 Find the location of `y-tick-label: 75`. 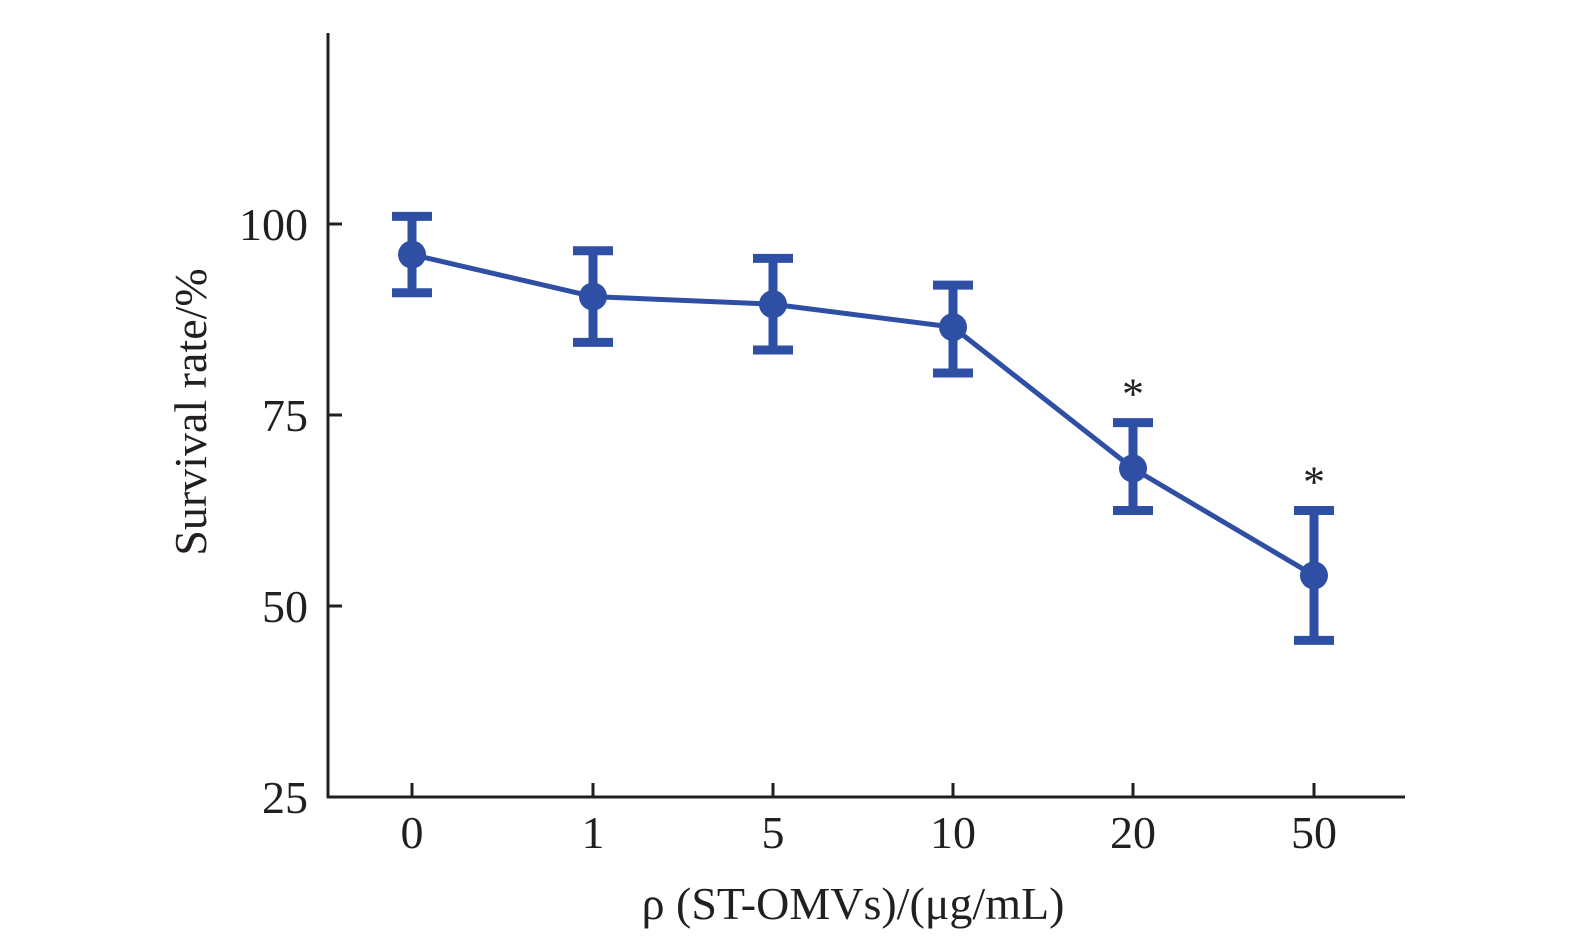

y-tick-label: 75 is located at coordinates (285, 415).